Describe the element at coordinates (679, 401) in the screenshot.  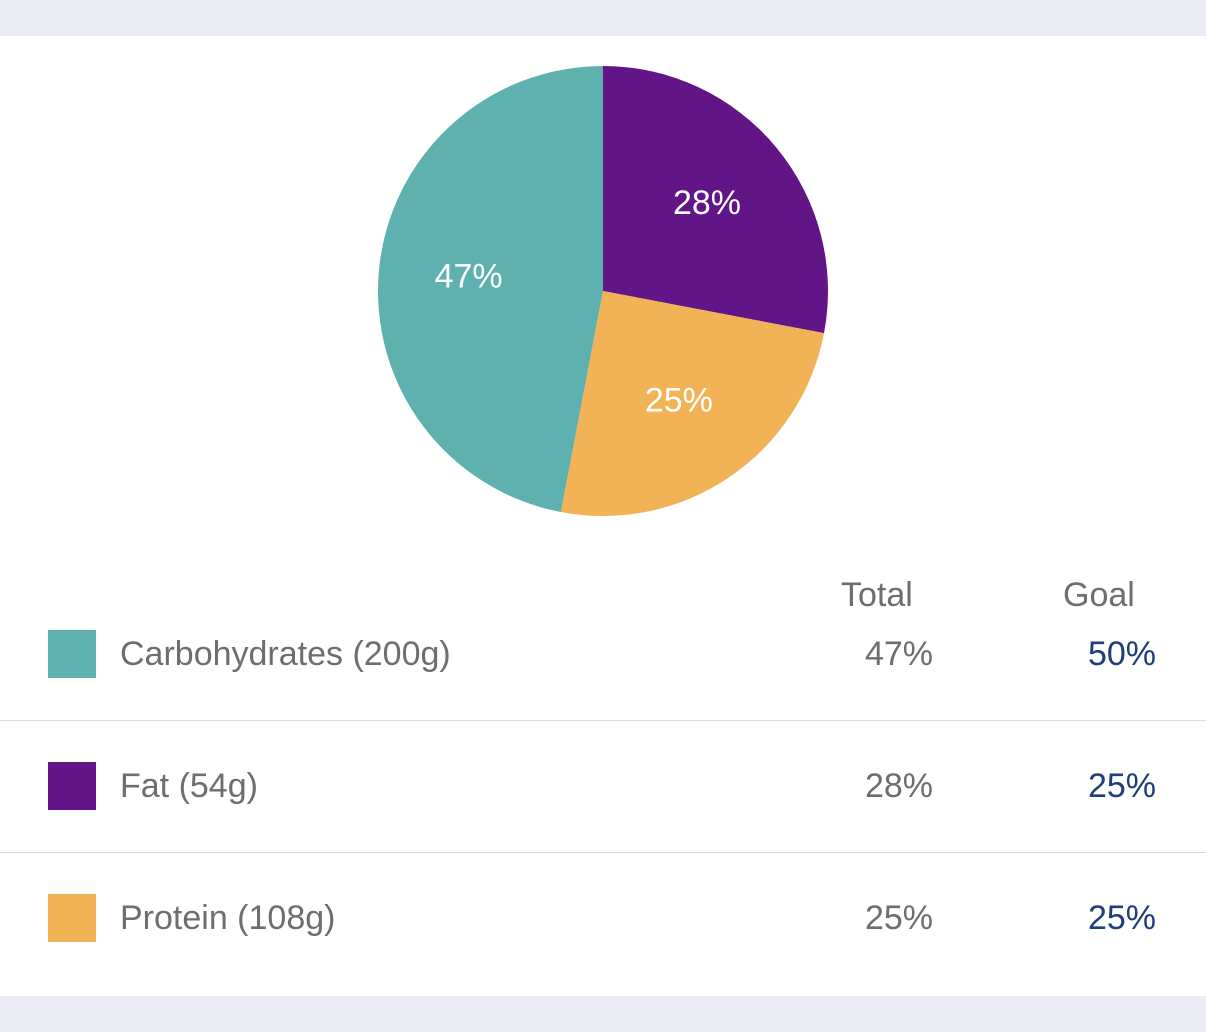
I see `pie-slice-label-protein: 25%` at that location.